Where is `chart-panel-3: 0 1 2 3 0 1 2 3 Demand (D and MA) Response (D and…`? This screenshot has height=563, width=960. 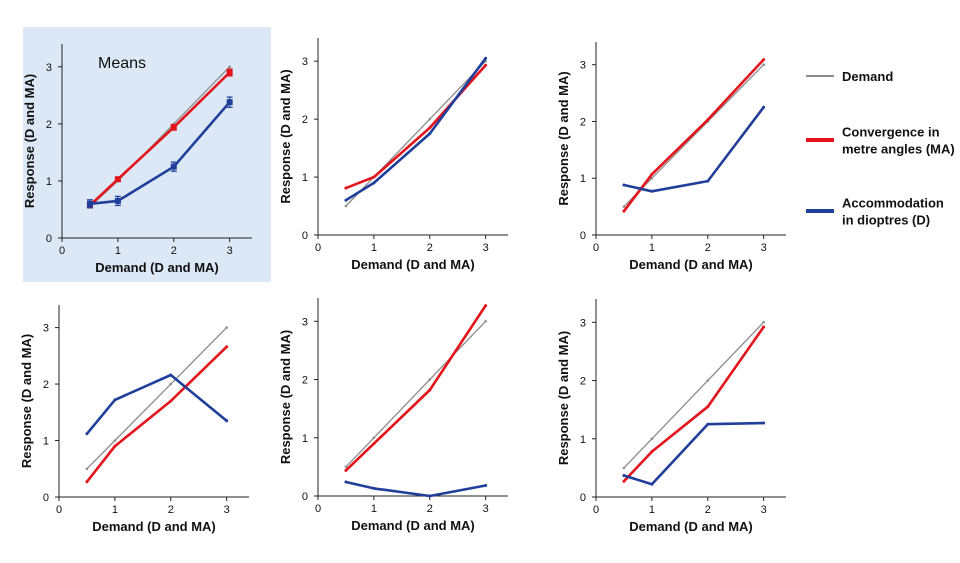 chart-panel-3: 0 1 2 3 0 1 2 3 Demand (D and MA) Response (D and… is located at coordinates (671, 157).